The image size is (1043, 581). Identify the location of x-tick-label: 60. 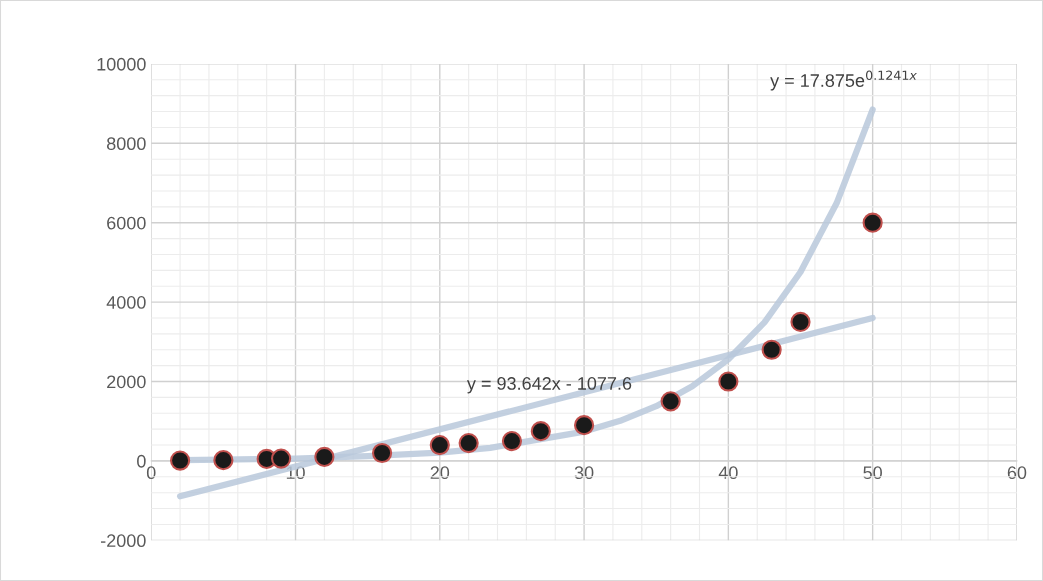
(1017, 473).